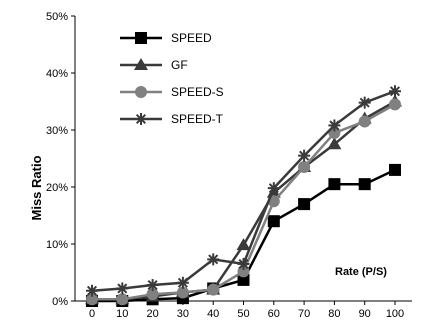 Image resolution: width=421 pixels, height=322 pixels. What do you see at coordinates (361, 272) in the screenshot?
I see `rate-annotation: Rate (P/S)` at bounding box center [361, 272].